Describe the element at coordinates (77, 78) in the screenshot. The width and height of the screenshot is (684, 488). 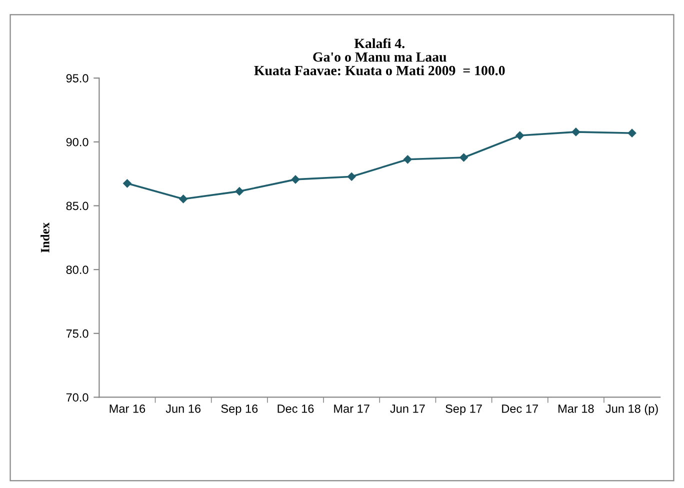
I see `y-tick-label: 95.0` at that location.